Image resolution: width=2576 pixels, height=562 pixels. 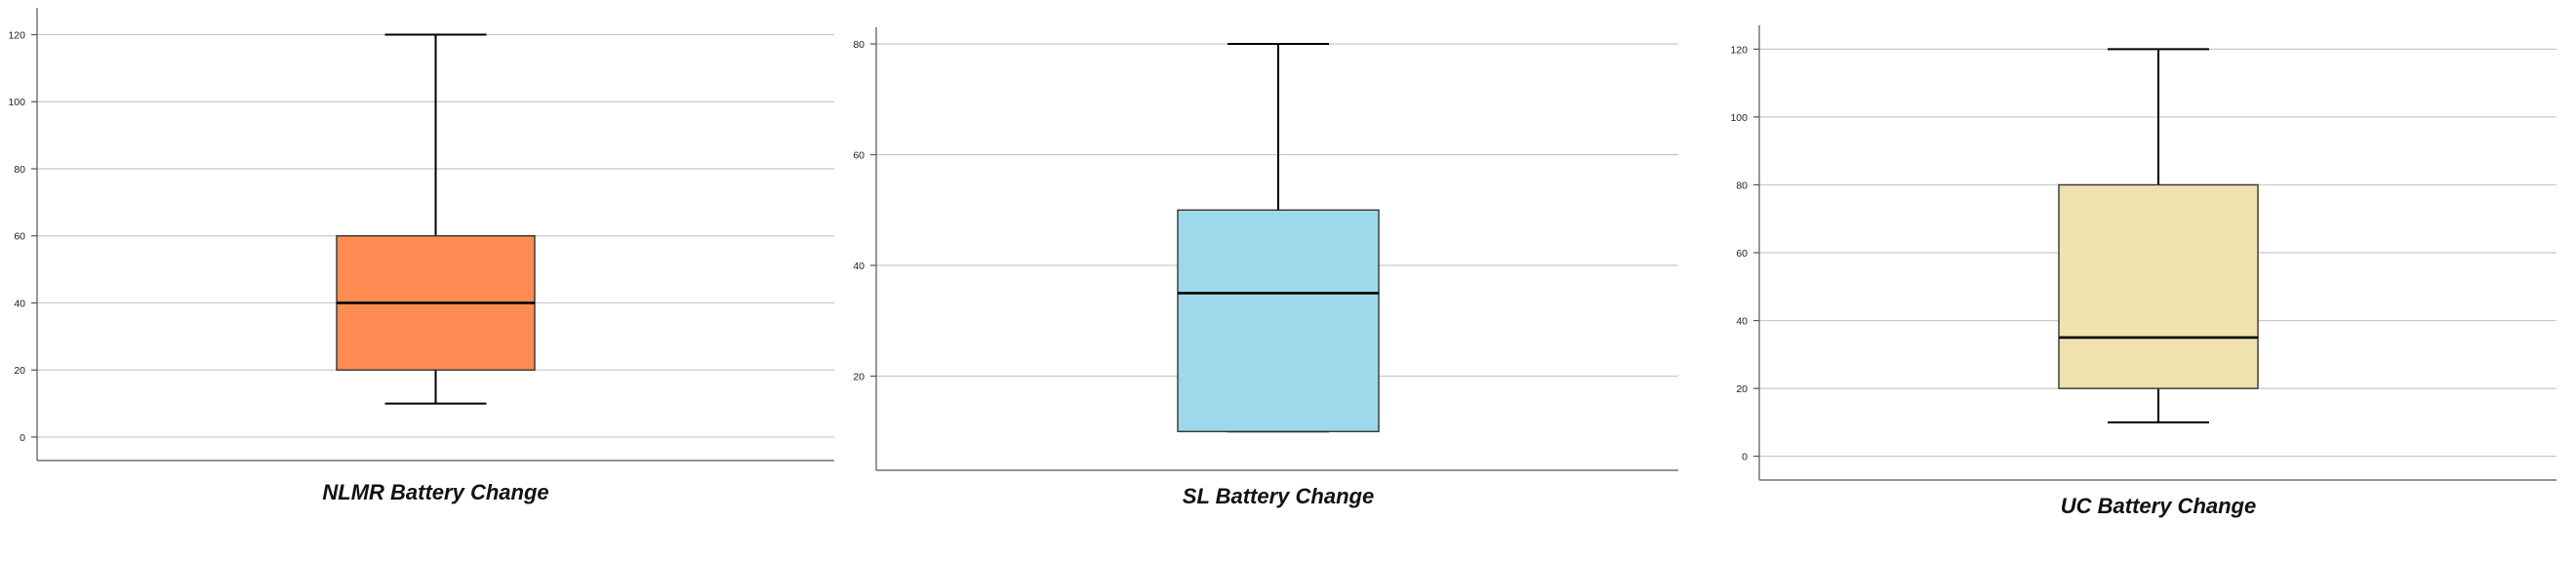 I want to click on x-axis-label: NLMR Battery Change, so click(x=435, y=492).